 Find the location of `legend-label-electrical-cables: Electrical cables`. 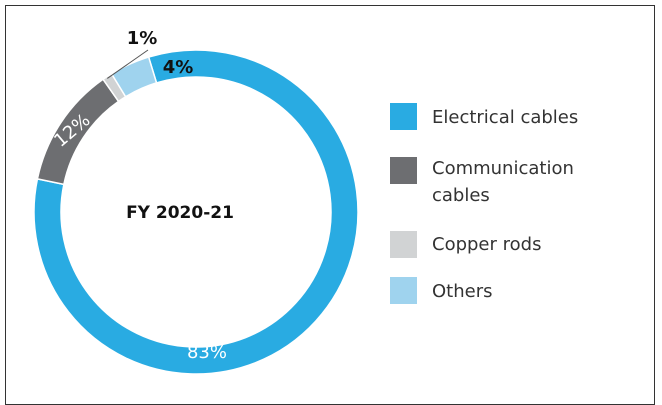

legend-label-electrical-cables: Electrical cables is located at coordinates (505, 117).